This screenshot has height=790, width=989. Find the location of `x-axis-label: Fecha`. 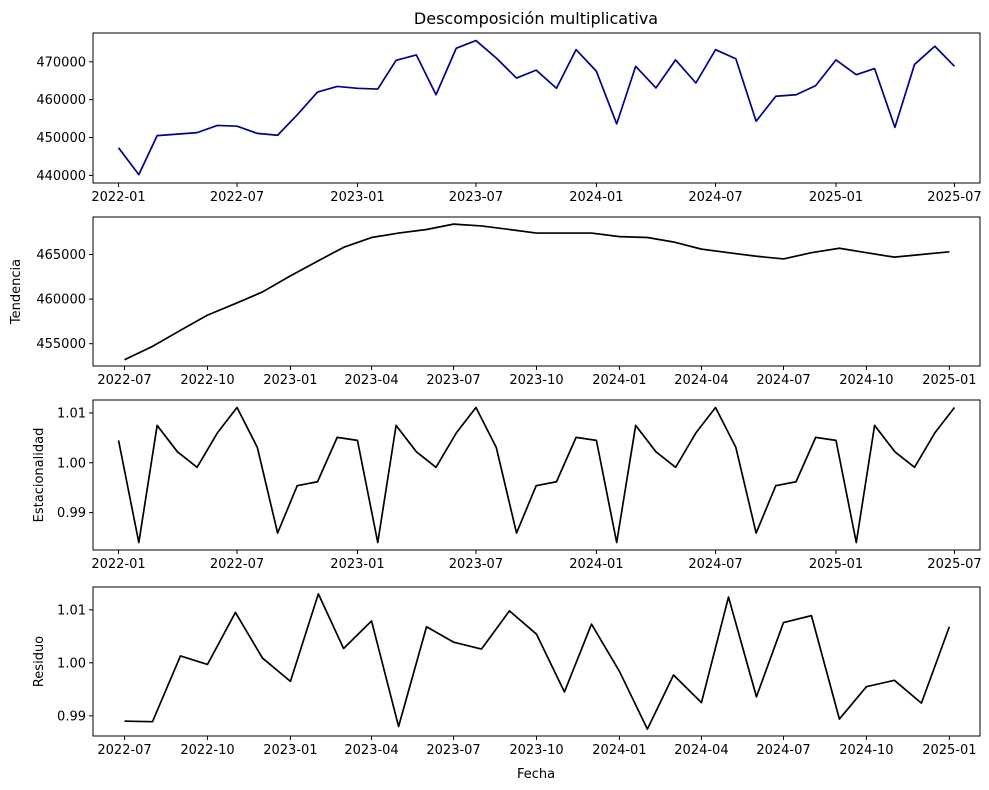

x-axis-label: Fecha is located at coordinates (536, 774).